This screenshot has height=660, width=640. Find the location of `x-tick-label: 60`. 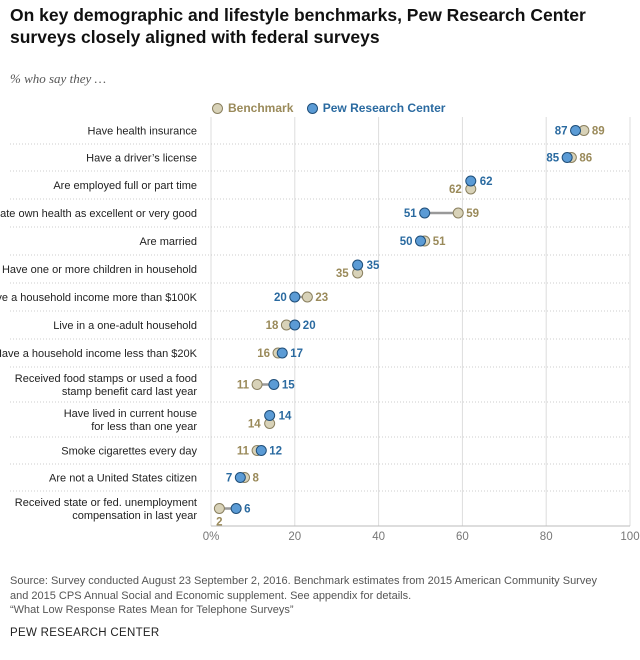

x-tick-label: 60 is located at coordinates (462, 537).